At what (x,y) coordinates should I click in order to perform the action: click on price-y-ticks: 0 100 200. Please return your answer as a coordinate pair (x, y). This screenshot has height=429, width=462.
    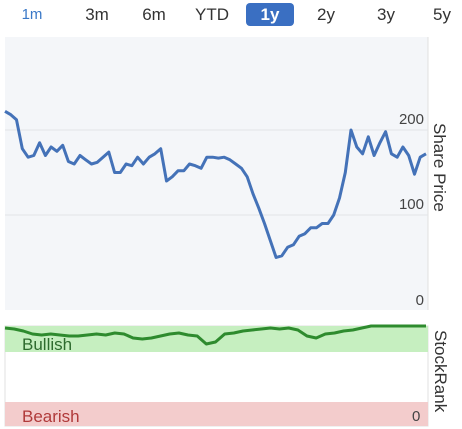
    Looking at the image, I should click on (411, 210).